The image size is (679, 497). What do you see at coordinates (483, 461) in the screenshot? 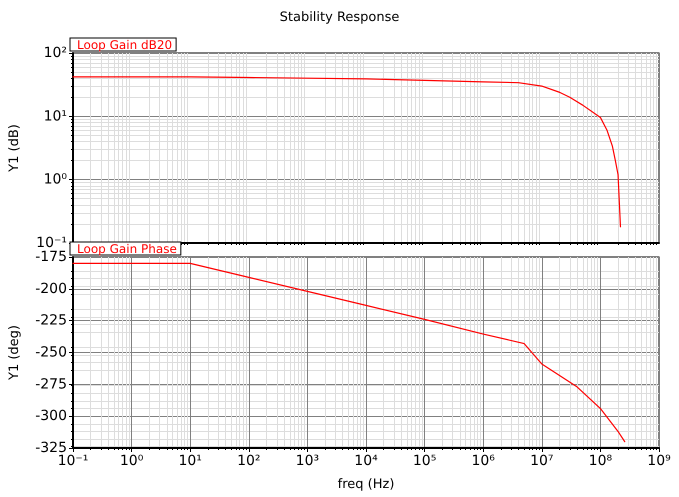
I see `x-tick-label: 10⁶` at bounding box center [483, 461].